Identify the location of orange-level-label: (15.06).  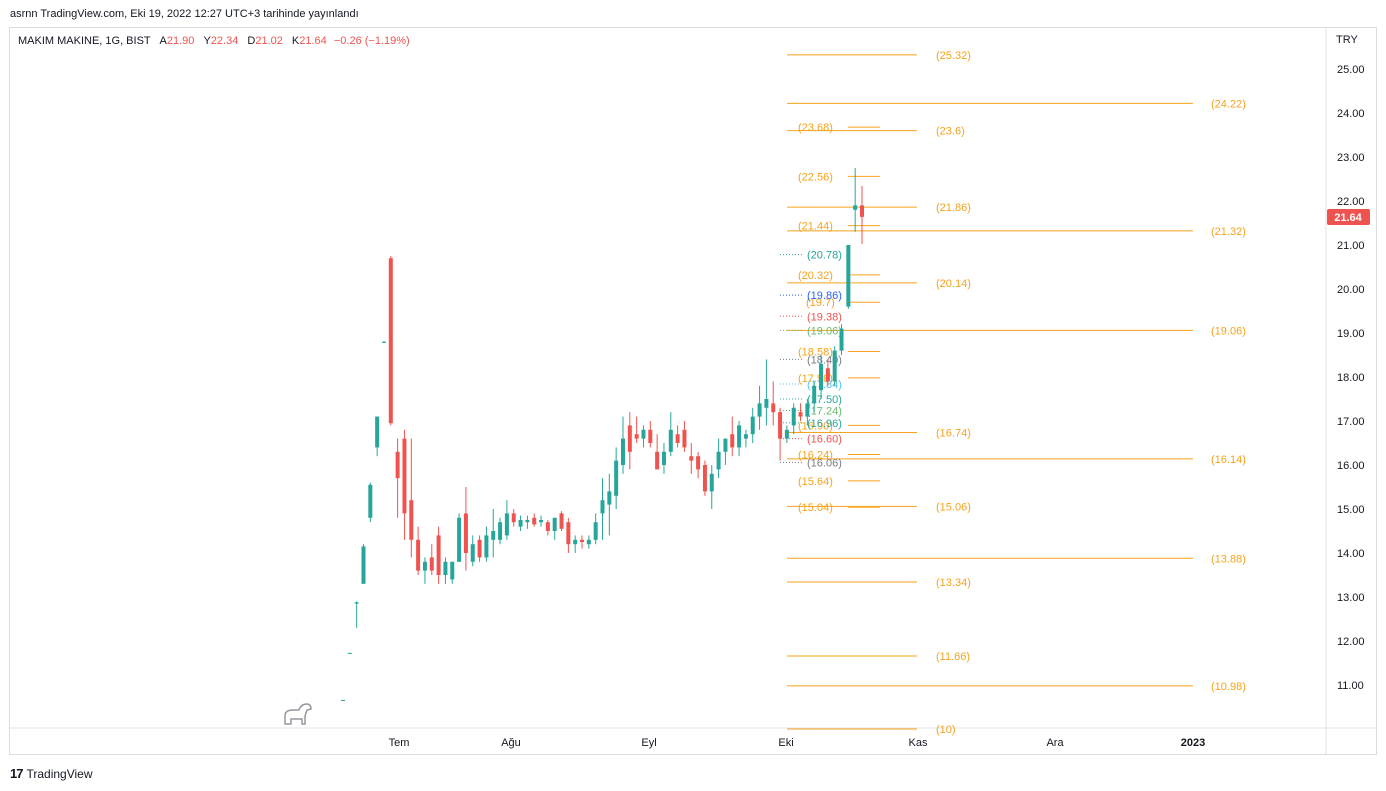
(953, 507).